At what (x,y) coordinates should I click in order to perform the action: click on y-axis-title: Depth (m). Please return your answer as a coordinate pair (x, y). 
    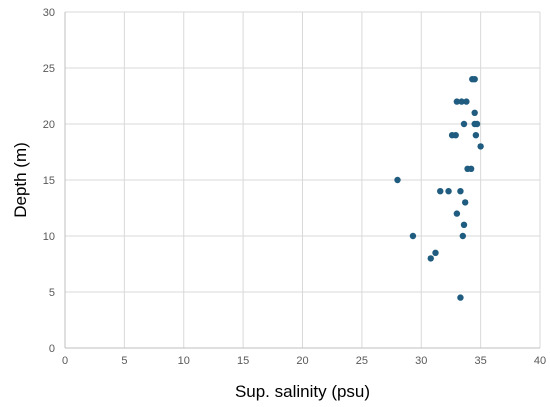
    Looking at the image, I should click on (20, 180).